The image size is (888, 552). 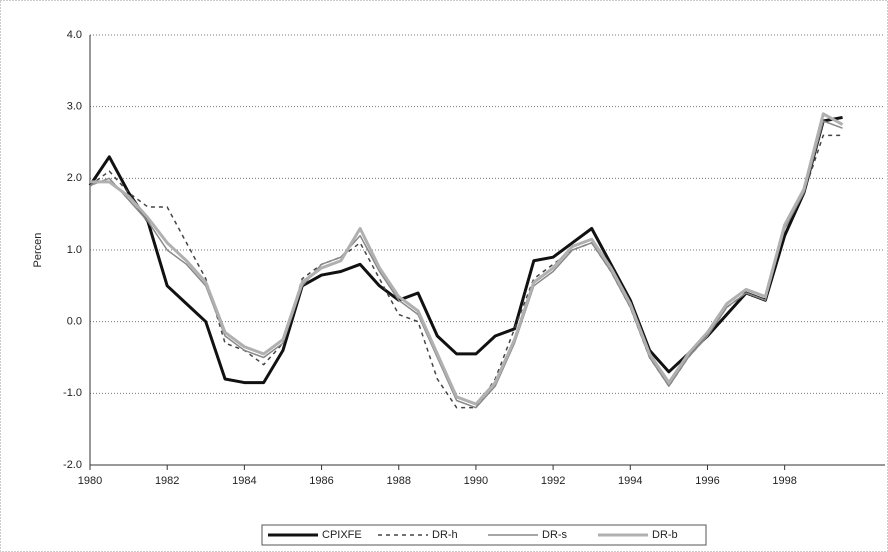 What do you see at coordinates (90, 481) in the screenshot?
I see `x-tick-label: 1980` at bounding box center [90, 481].